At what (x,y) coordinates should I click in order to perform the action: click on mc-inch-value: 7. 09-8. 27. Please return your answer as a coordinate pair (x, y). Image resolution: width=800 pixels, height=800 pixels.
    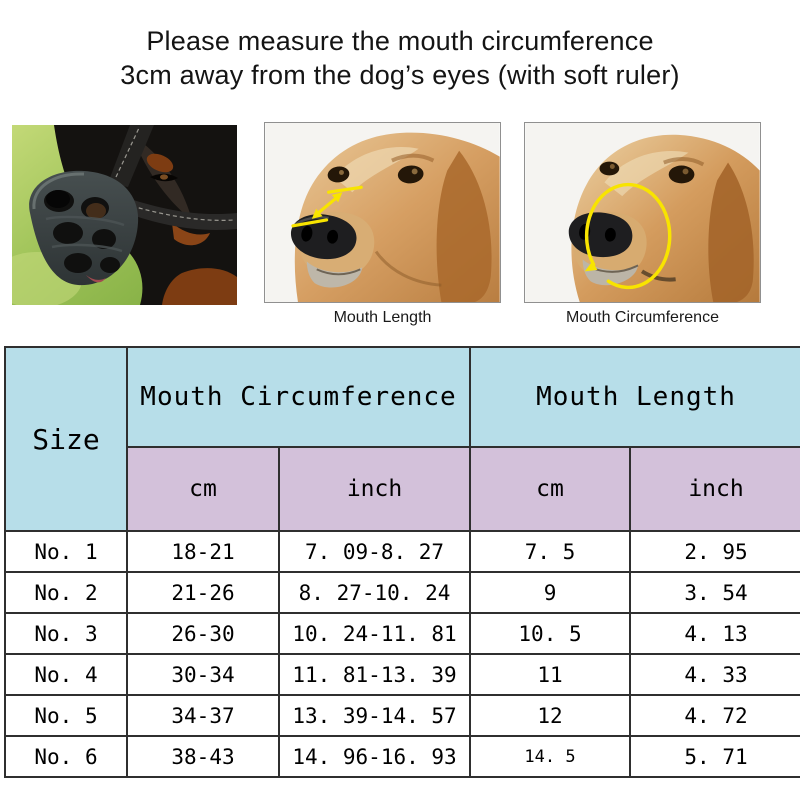
    Looking at the image, I should click on (374, 551).